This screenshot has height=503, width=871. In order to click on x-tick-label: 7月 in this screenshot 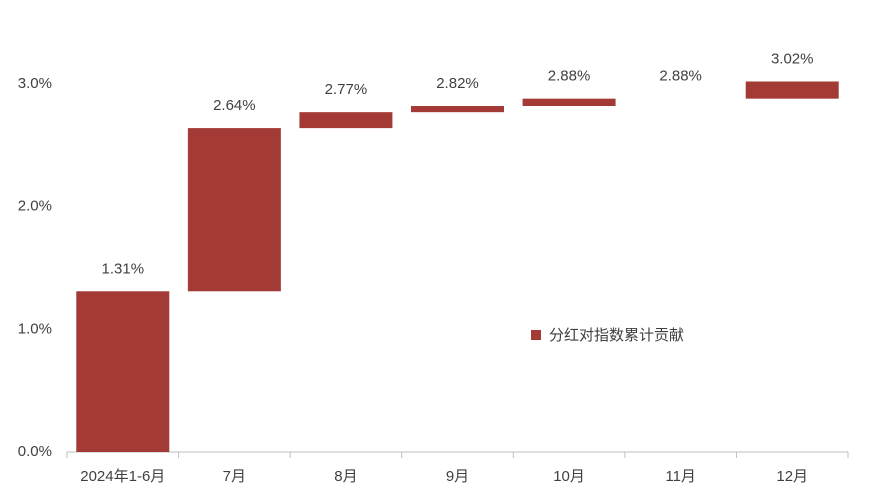, I will do `click(234, 476)`.